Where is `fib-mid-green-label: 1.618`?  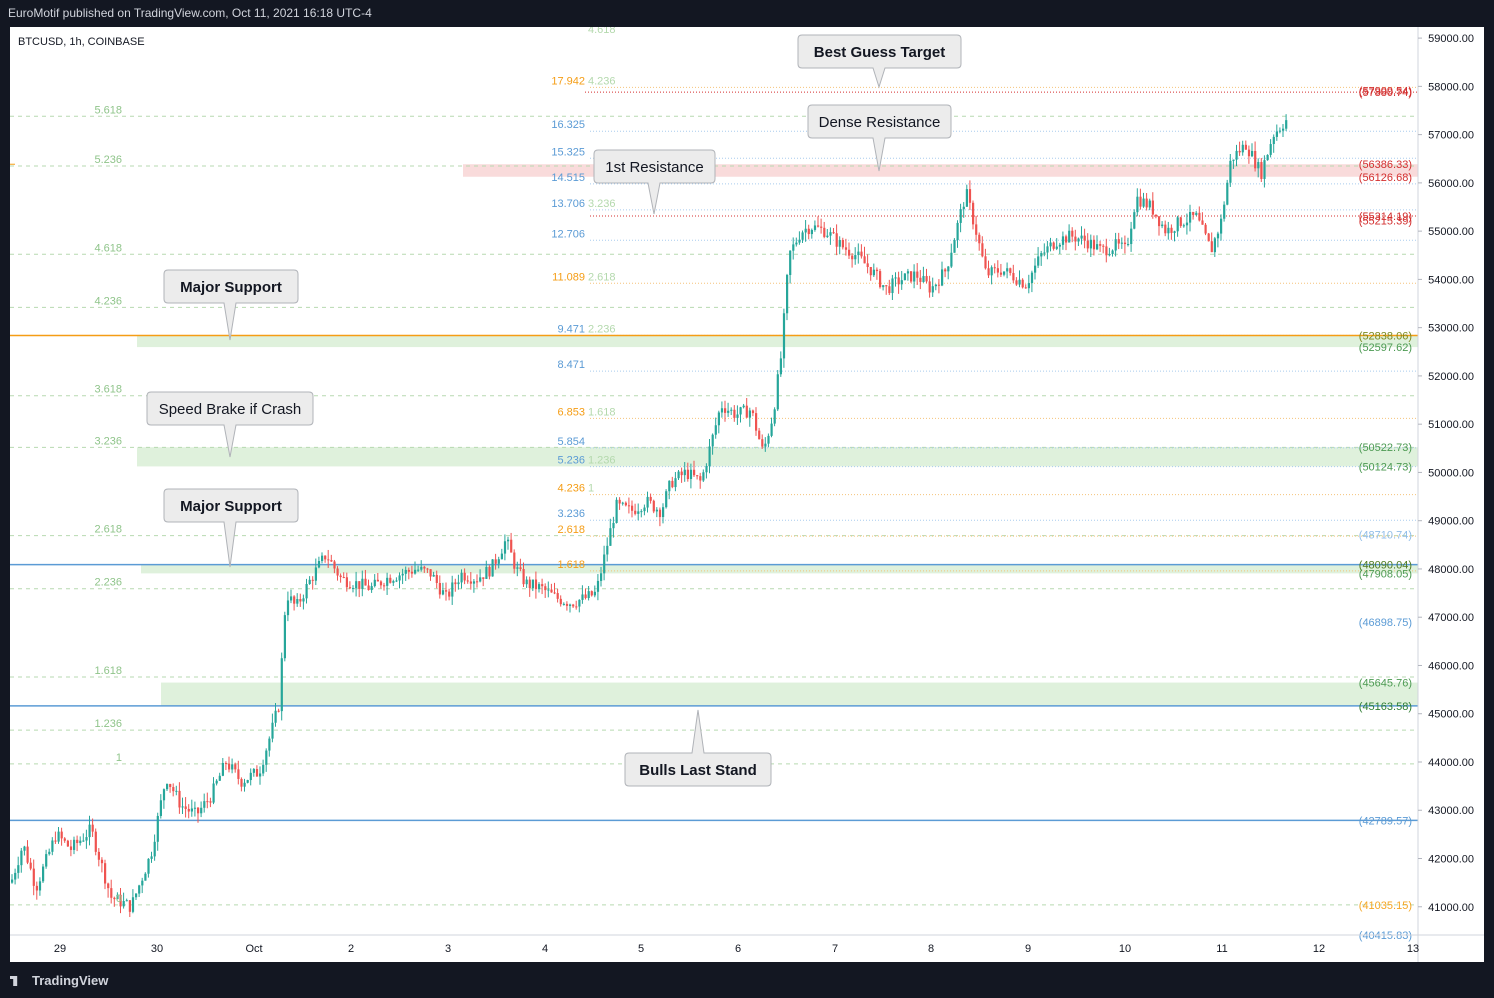
fib-mid-green-label: 1.618 is located at coordinates (602, 412).